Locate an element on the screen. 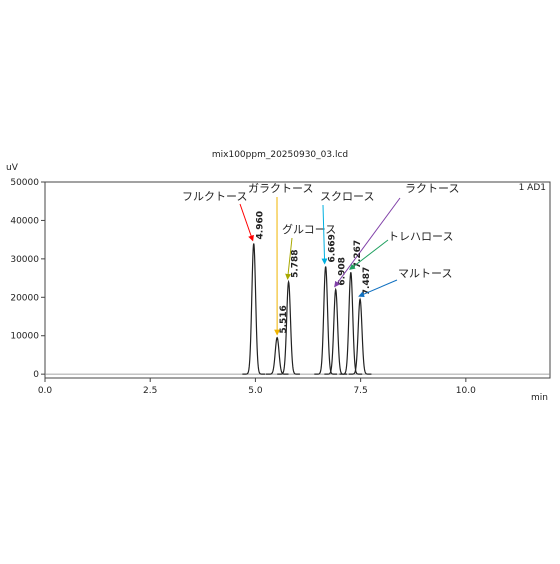 The height and width of the screenshot is (564, 560). y-tick-label: 40000 is located at coordinates (24, 221).